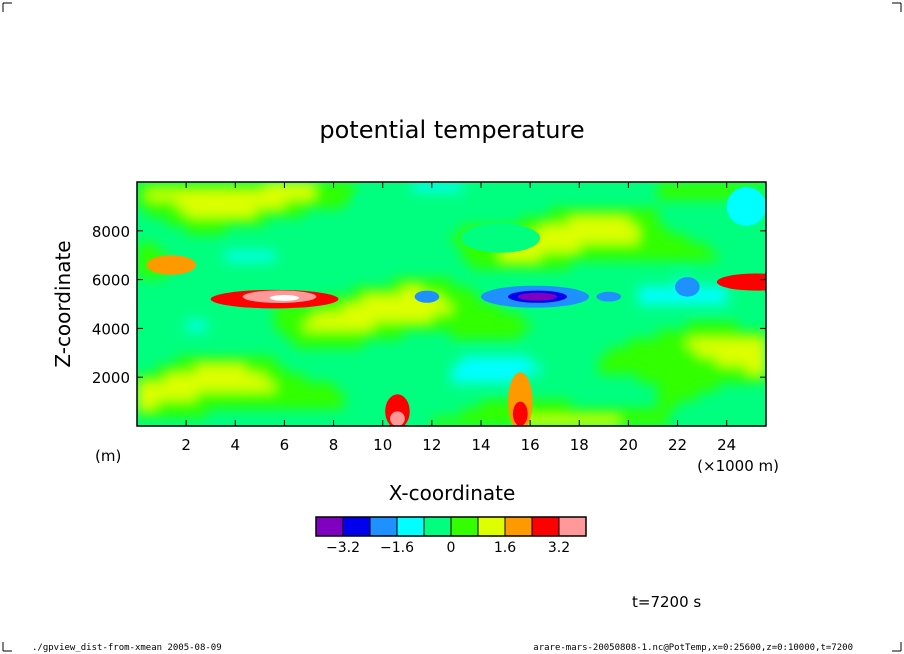  I want to click on legend-tick-label: 3.2, so click(559, 548).